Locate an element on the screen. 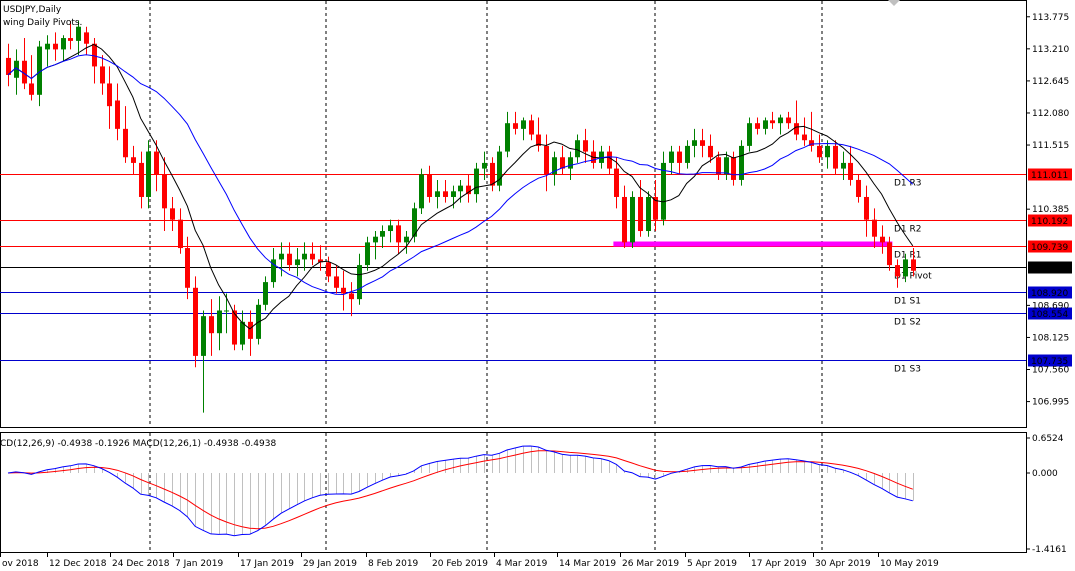 Image resolution: width=1075 pixels, height=571 pixels. pivot-label: D1 R1 is located at coordinates (908, 256).